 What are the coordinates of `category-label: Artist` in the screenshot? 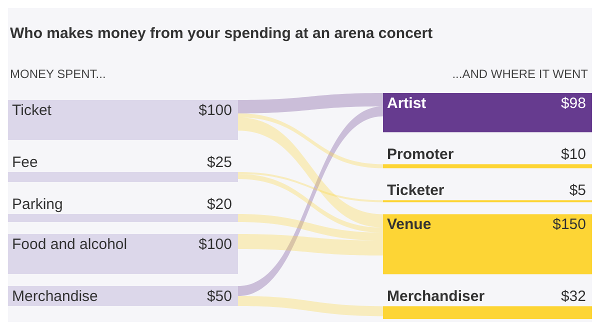 It's located at (406, 103).